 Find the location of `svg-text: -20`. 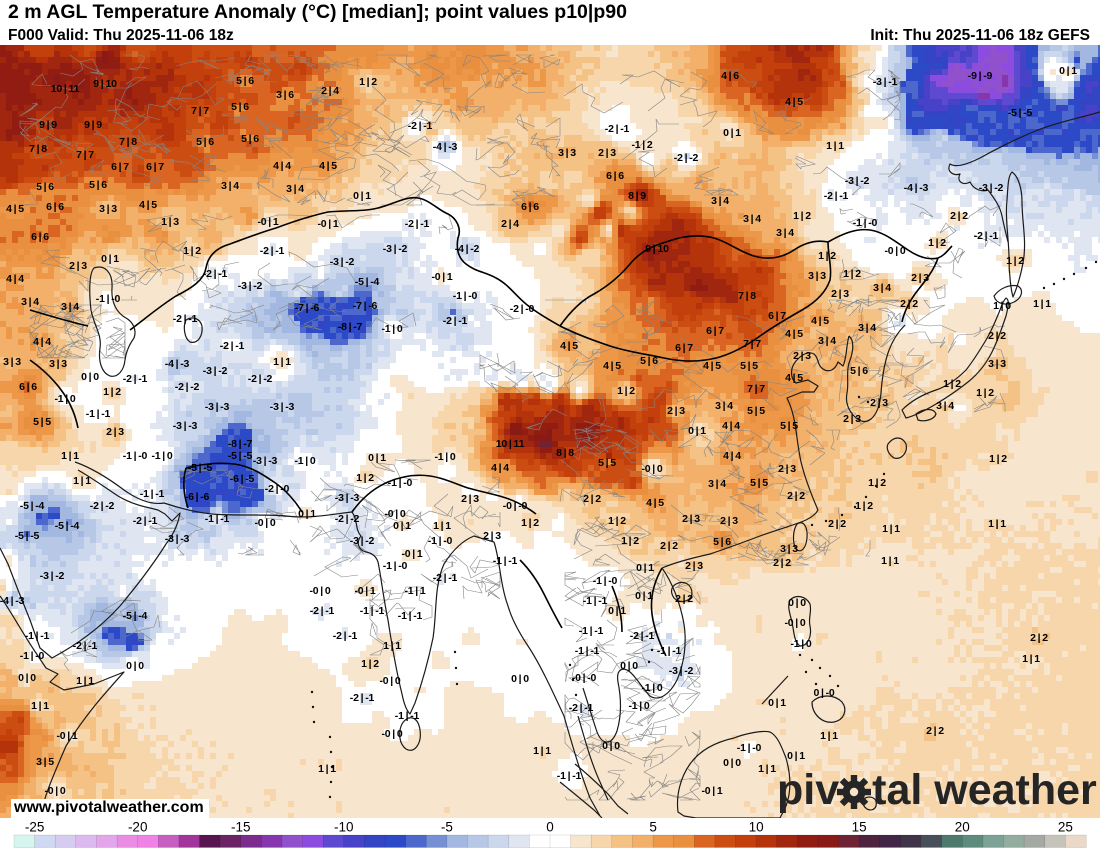

svg-text: -20 is located at coordinates (138, 827).